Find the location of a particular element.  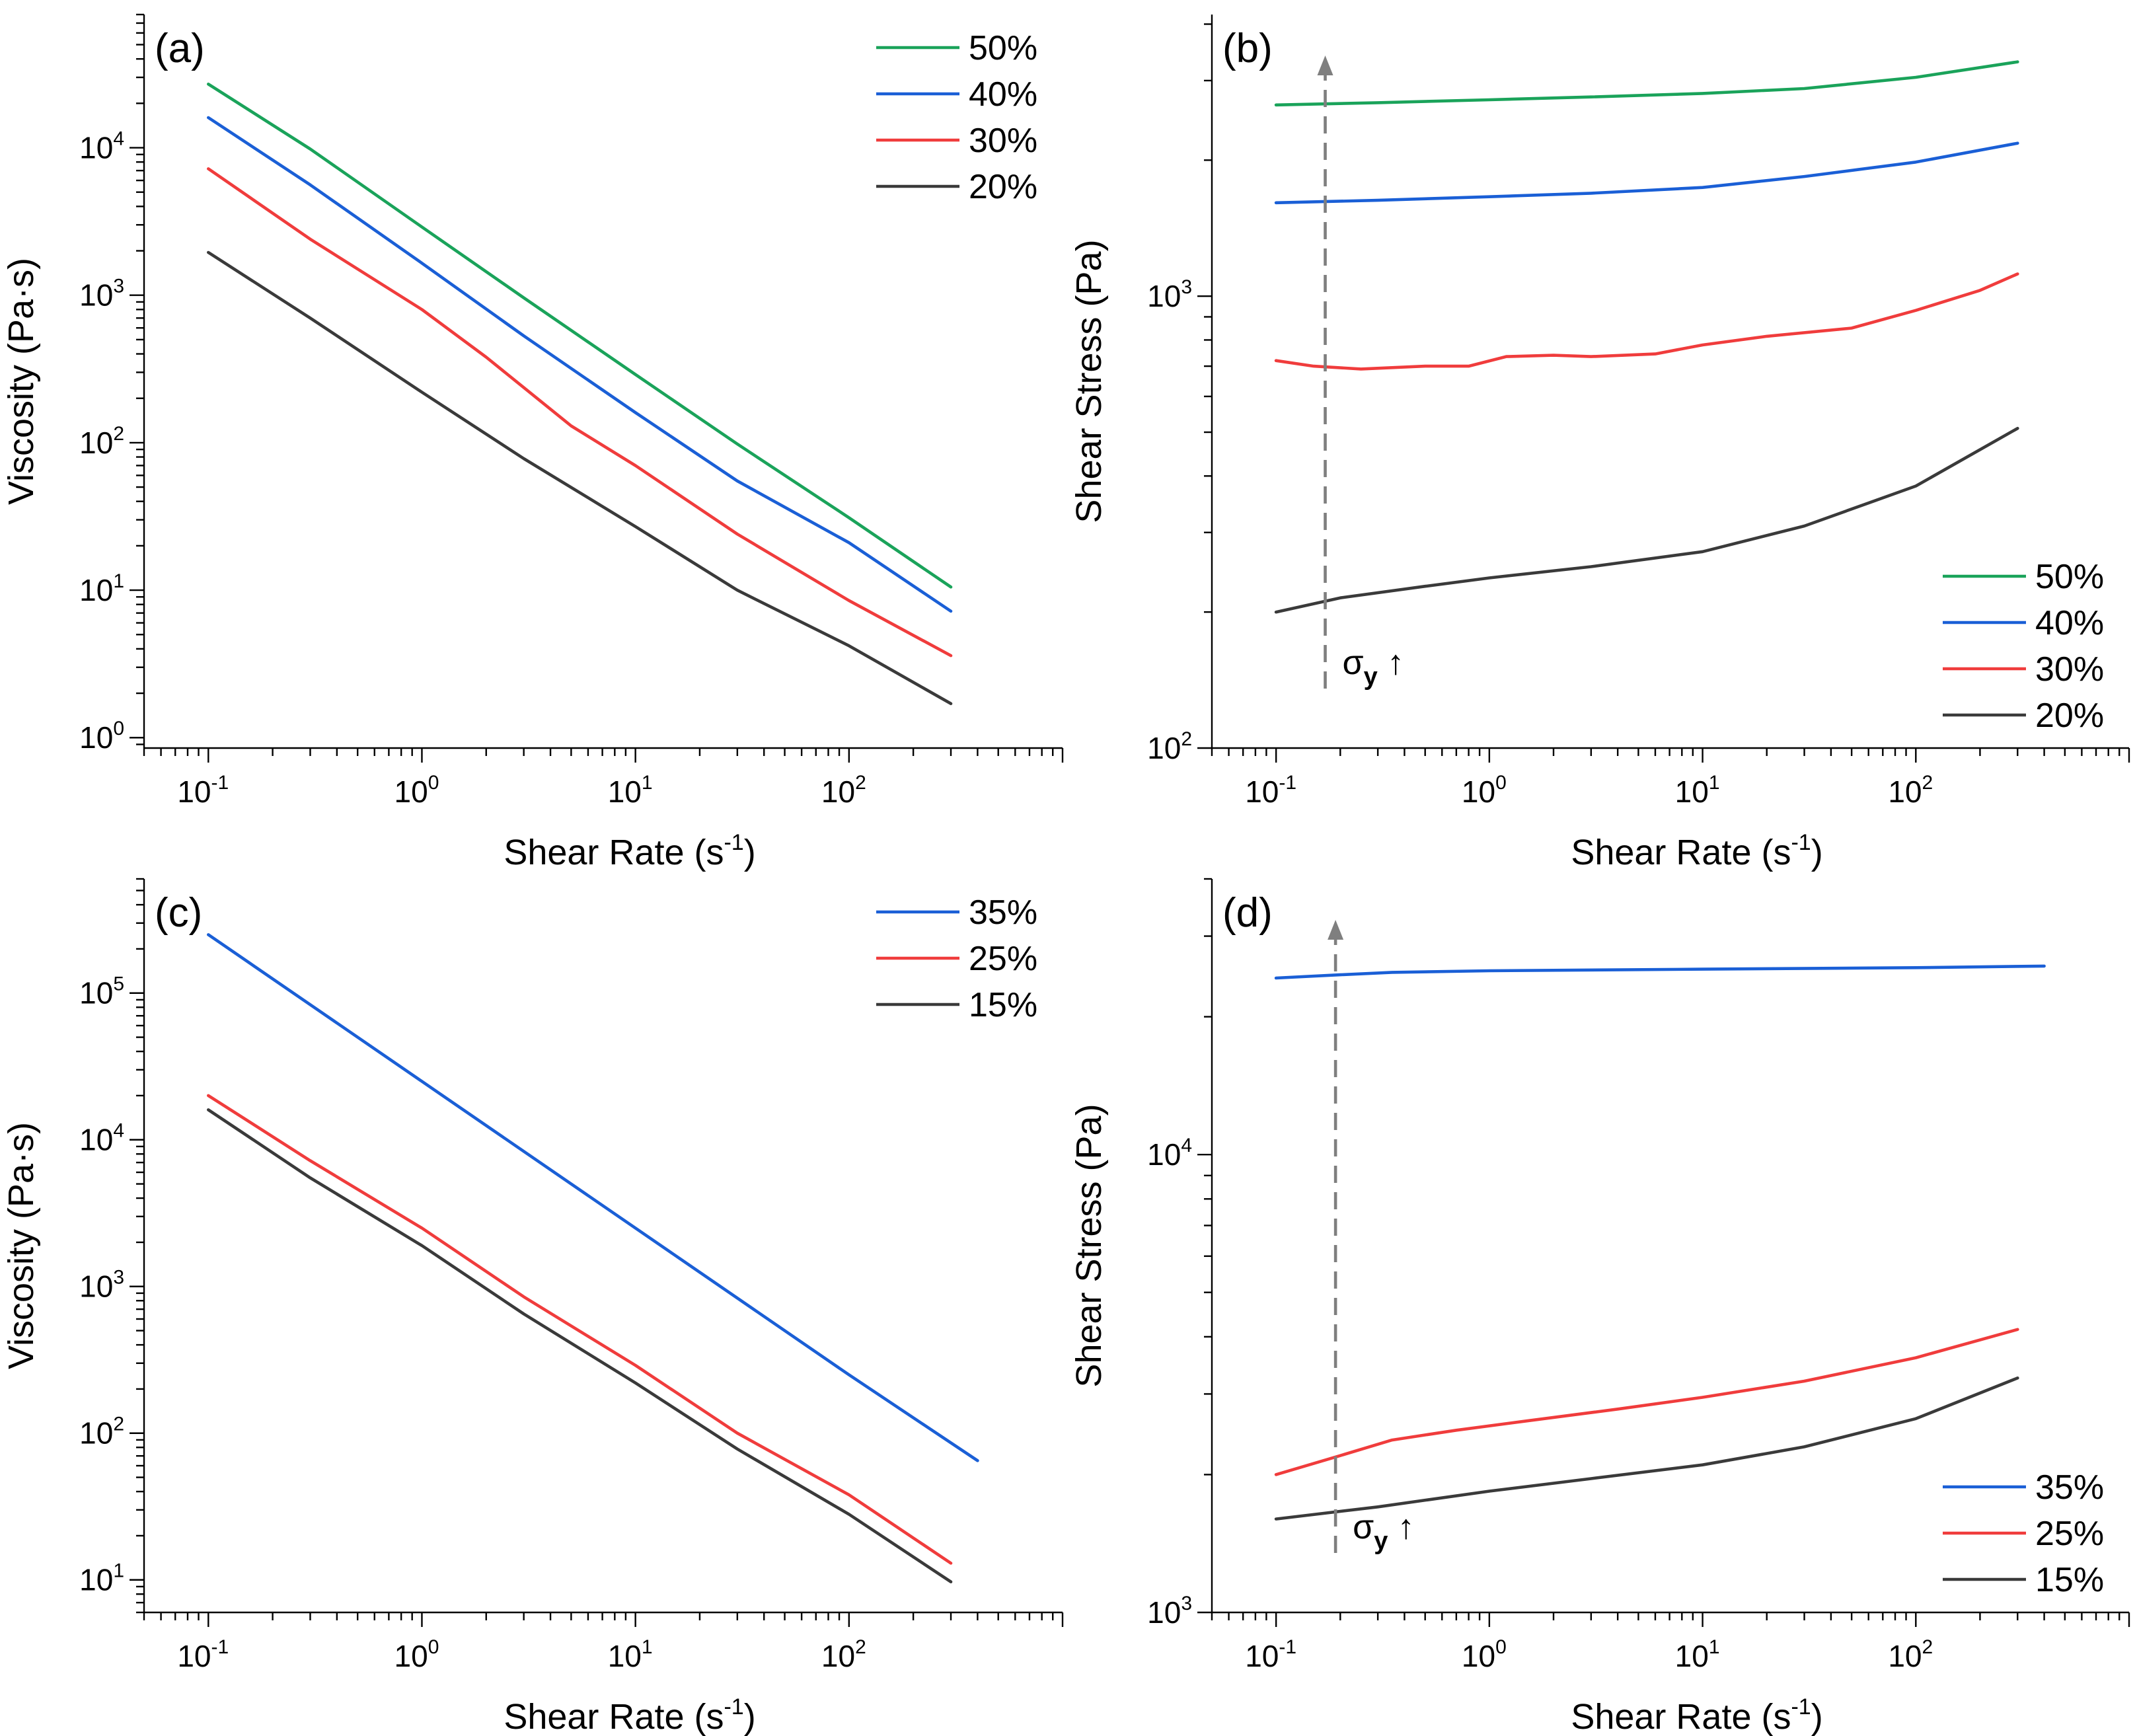

legend-label: 35% is located at coordinates (2069, 1488).